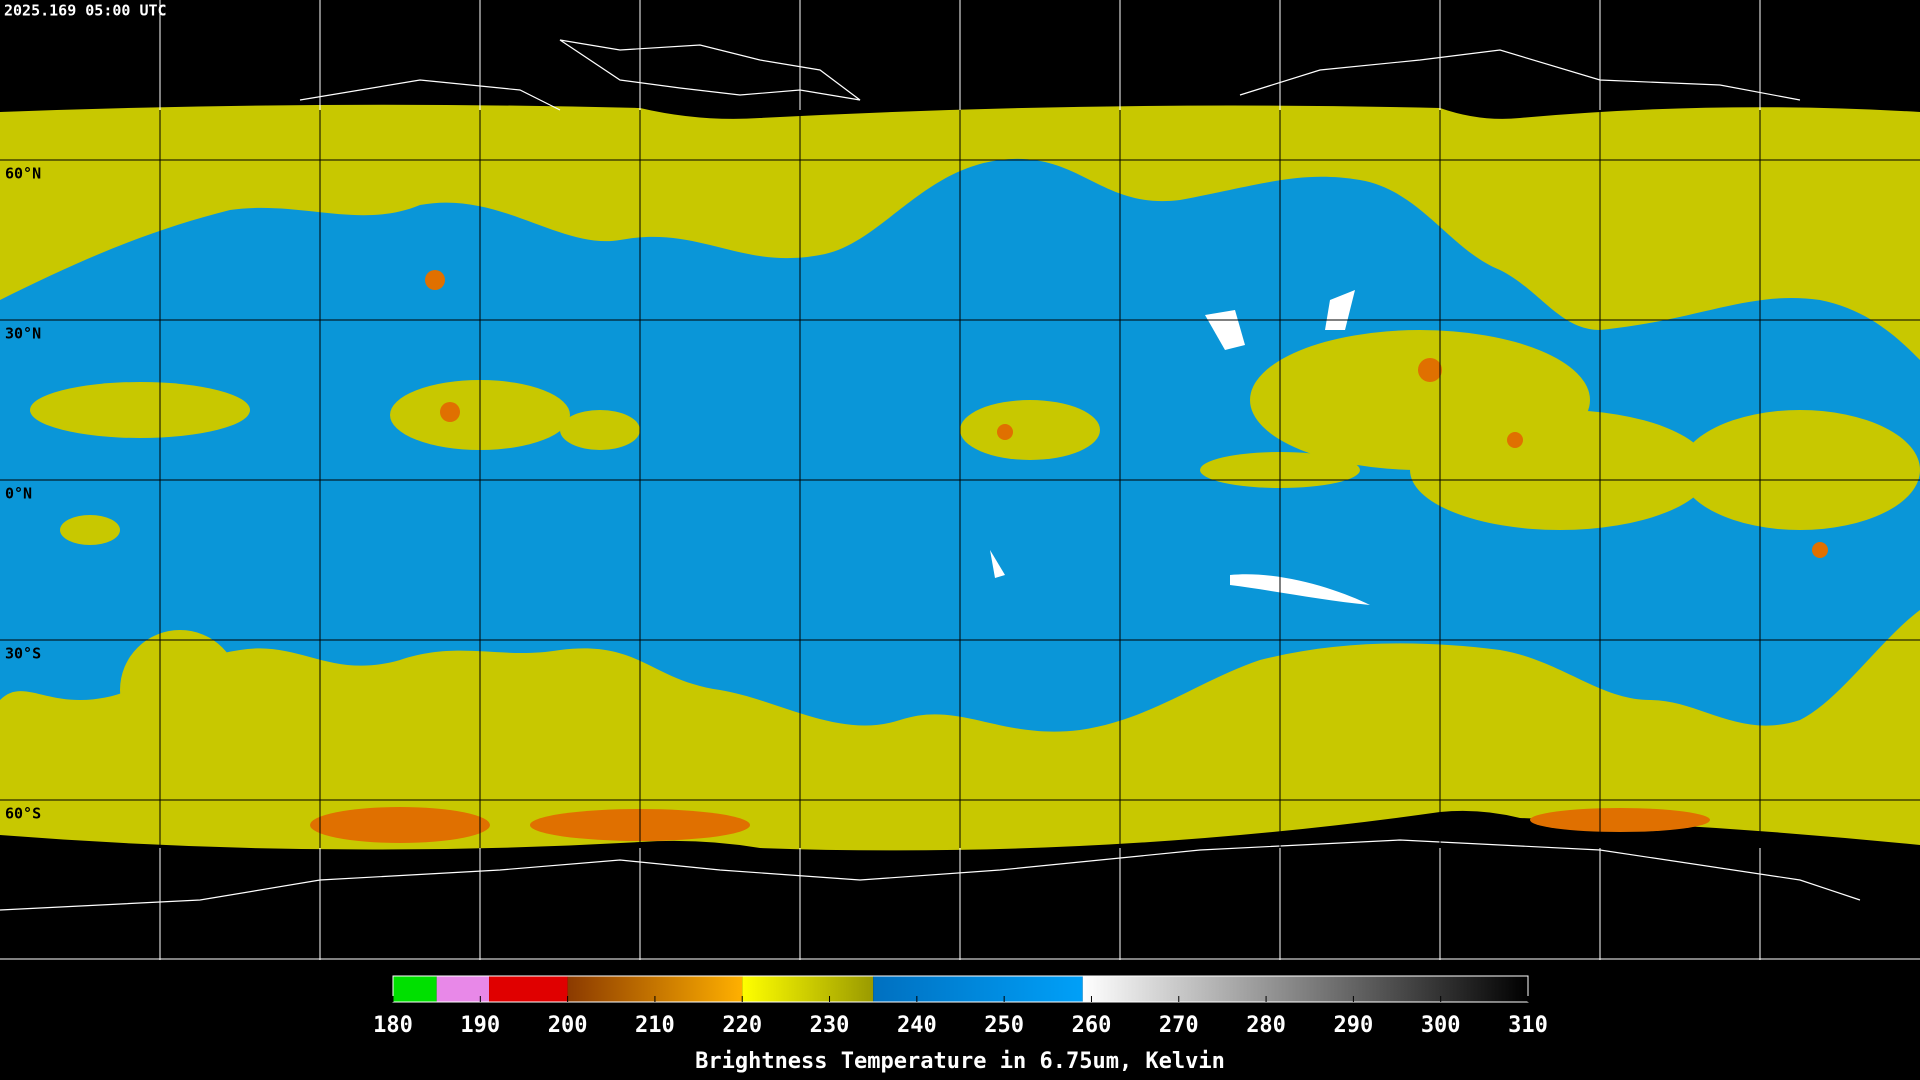 Image resolution: width=1920 pixels, height=1080 pixels. Describe the element at coordinates (23, 174) in the screenshot. I see `latitude-label: 60°N` at that location.